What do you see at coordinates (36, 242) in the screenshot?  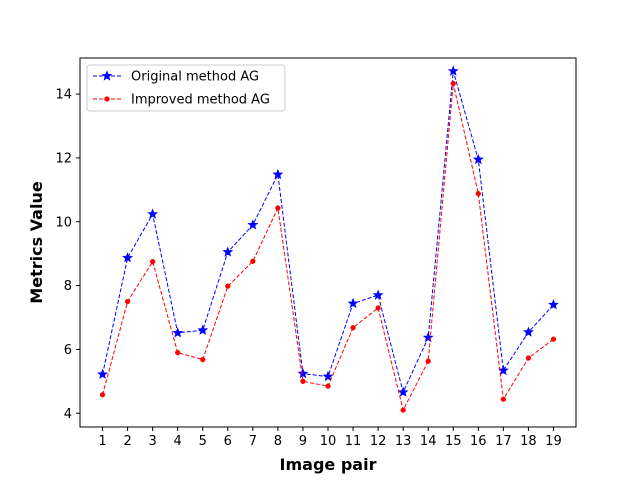 I see `y-axis-title: Metrics Value` at bounding box center [36, 242].